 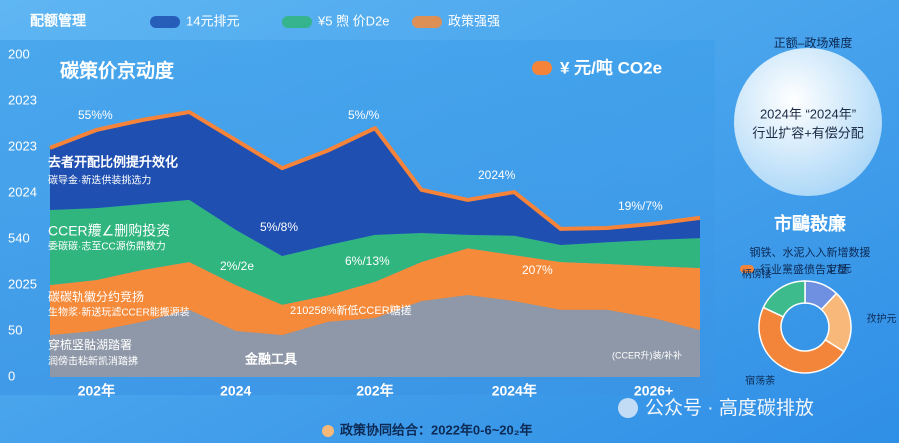 I want to click on annotation: 润傍击粘新凯消踏拂, so click(x=93, y=361).